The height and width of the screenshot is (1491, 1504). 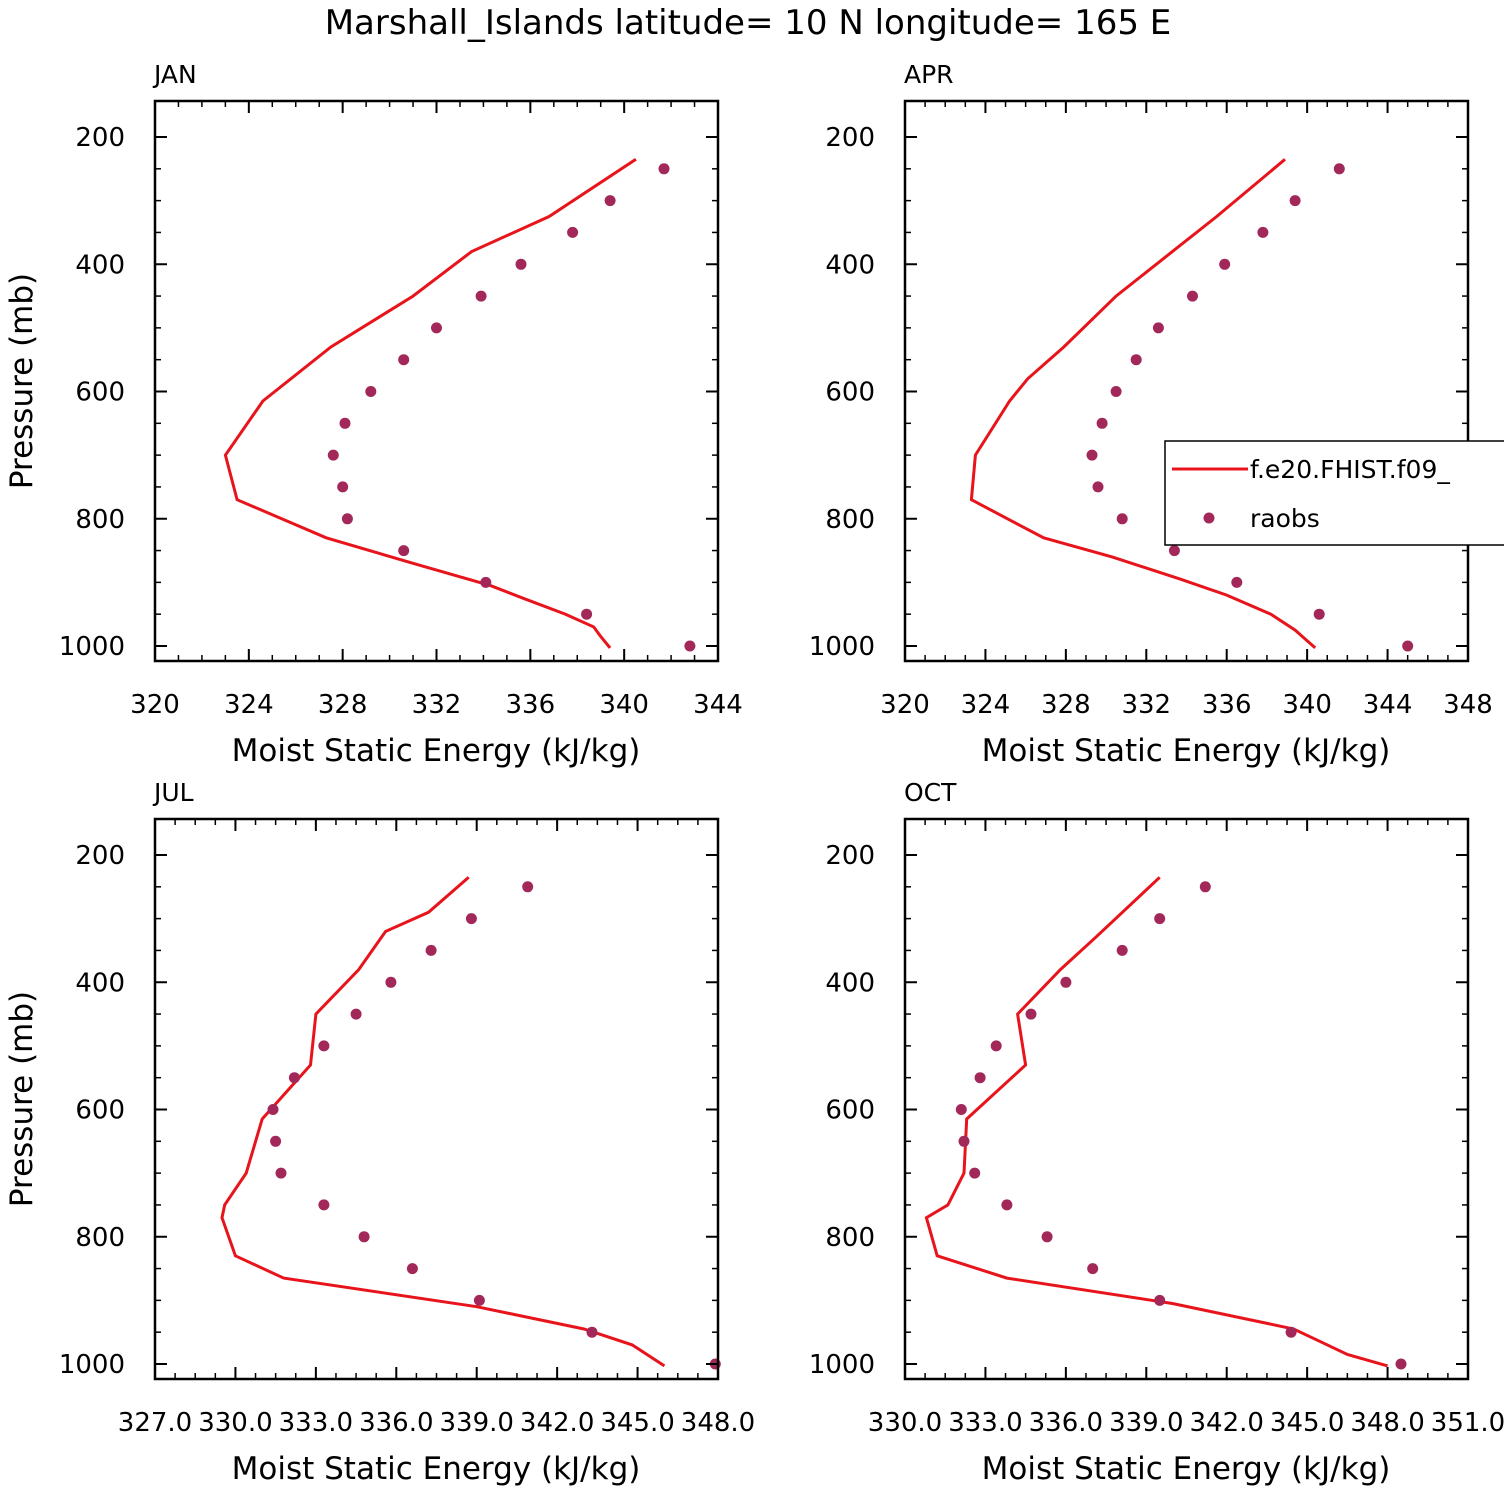 I want to click on y-tick-label-jul: 800, so click(x=100, y=1238).